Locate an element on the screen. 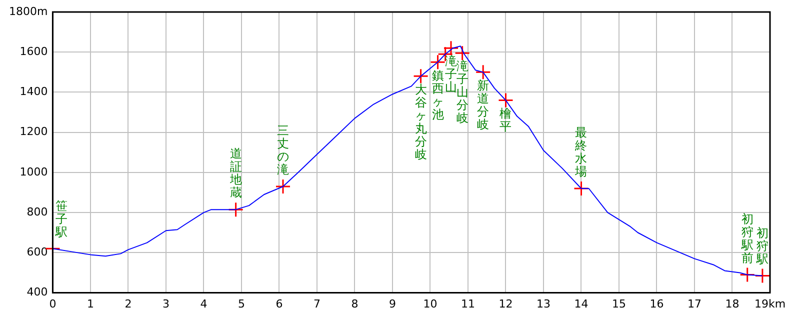  annotation: 大谷ヶ丸分岐 is located at coordinates (420, 122).